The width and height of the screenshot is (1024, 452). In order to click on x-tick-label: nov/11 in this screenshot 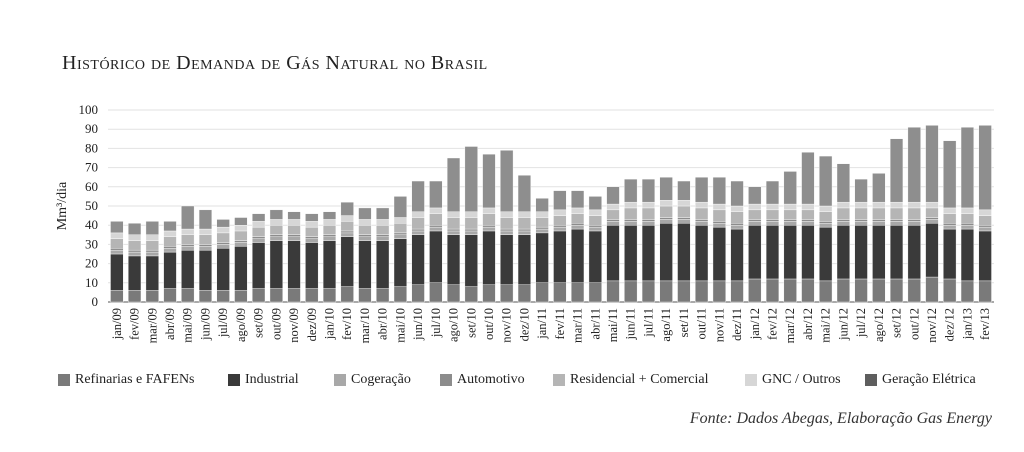, I will do `click(719, 325)`.